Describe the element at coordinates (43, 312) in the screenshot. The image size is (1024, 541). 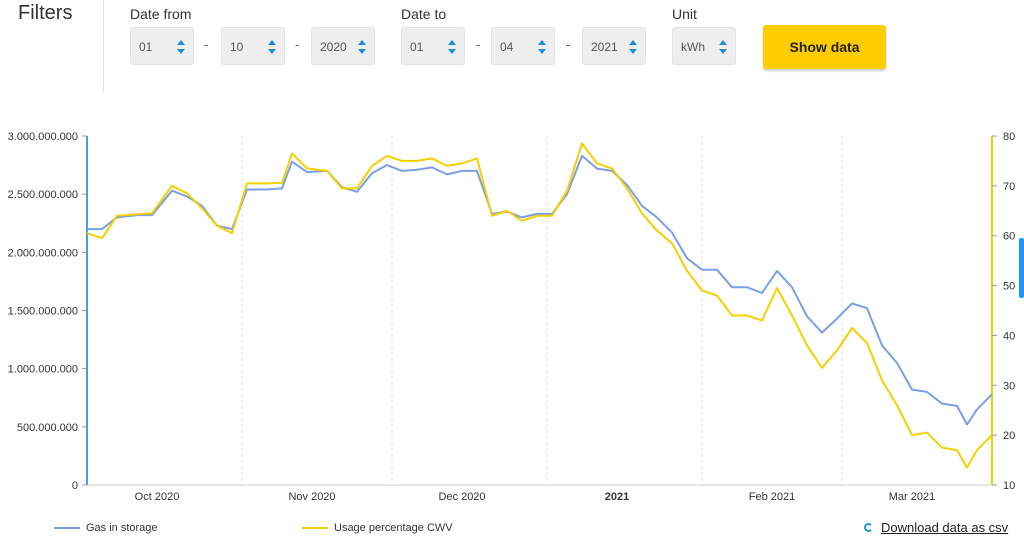
I see `left-y-tick-label: 1.500.000.000` at that location.